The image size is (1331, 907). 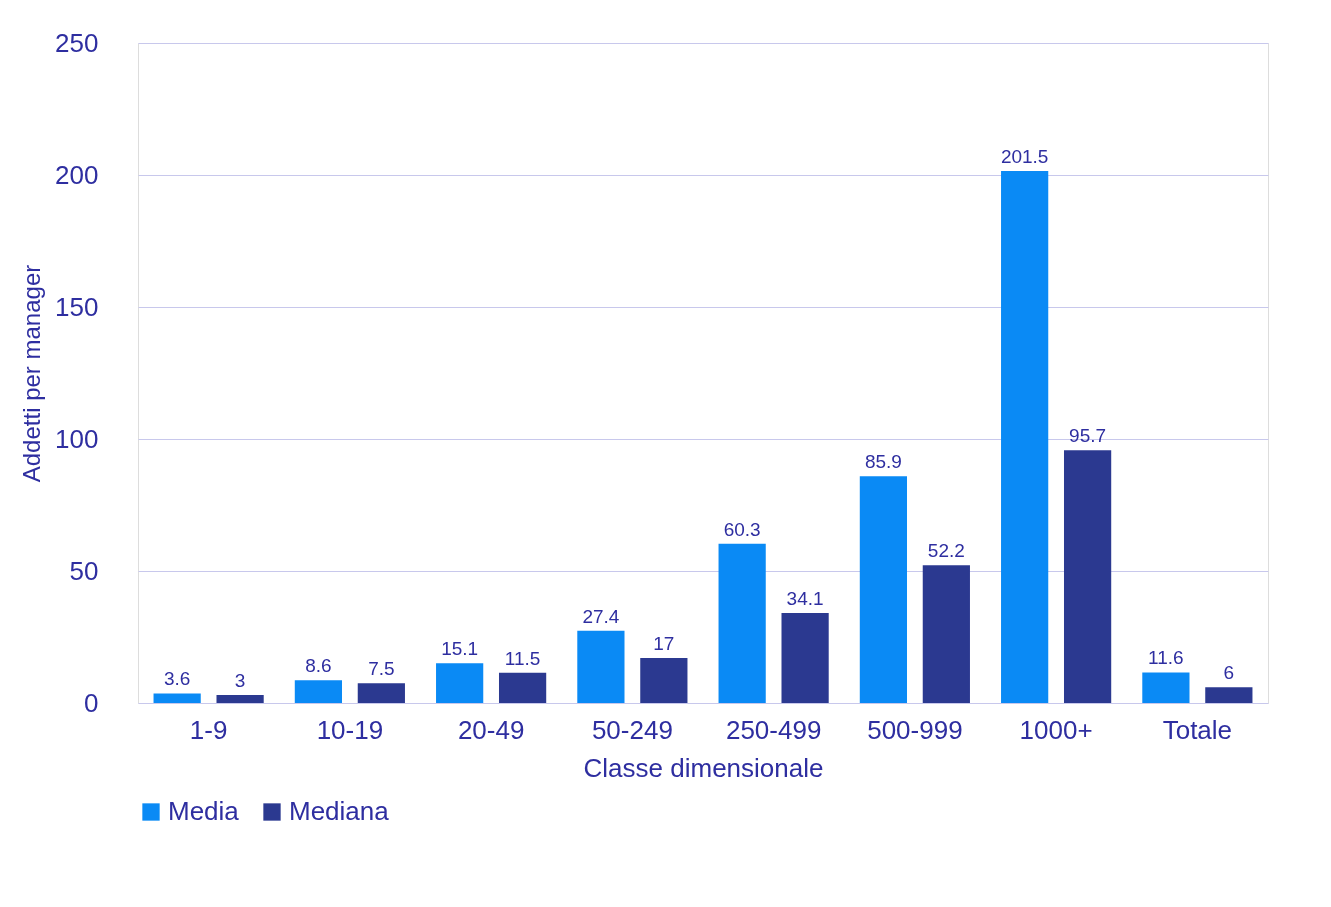 What do you see at coordinates (318, 666) in the screenshot?
I see `data-label: 8.6` at bounding box center [318, 666].